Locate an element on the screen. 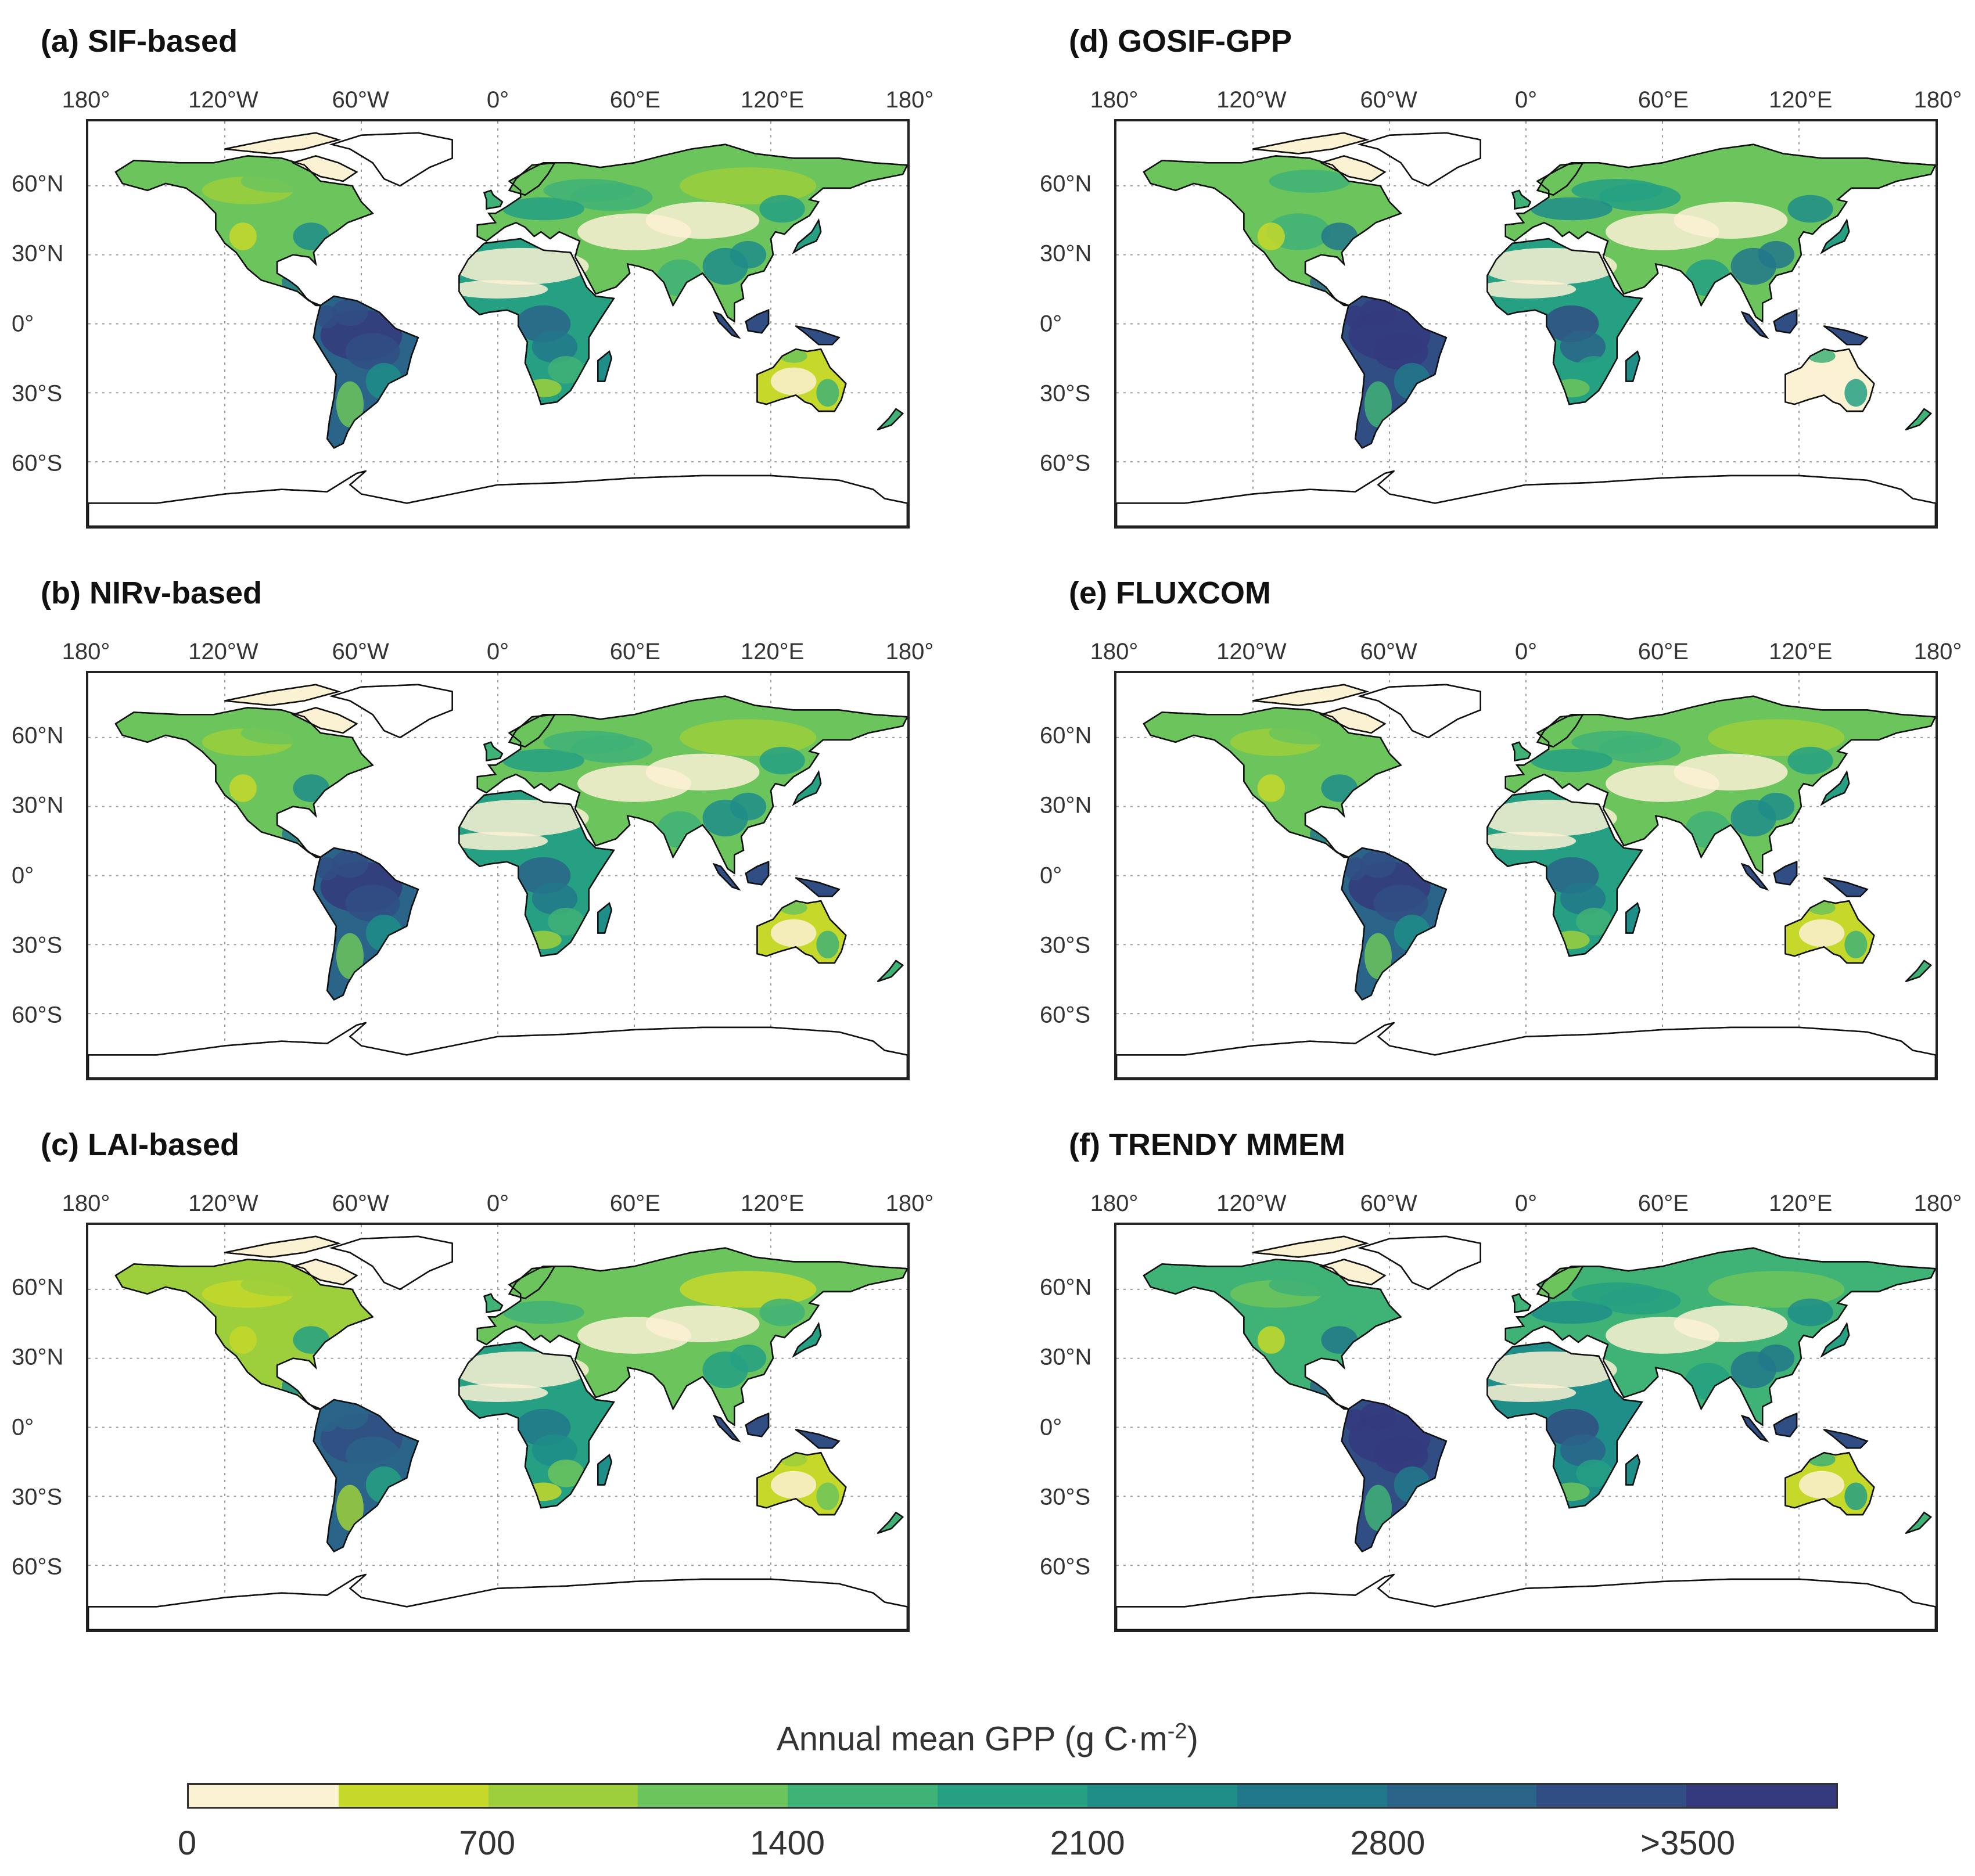  longitude-label: 120°W is located at coordinates (1252, 1203).